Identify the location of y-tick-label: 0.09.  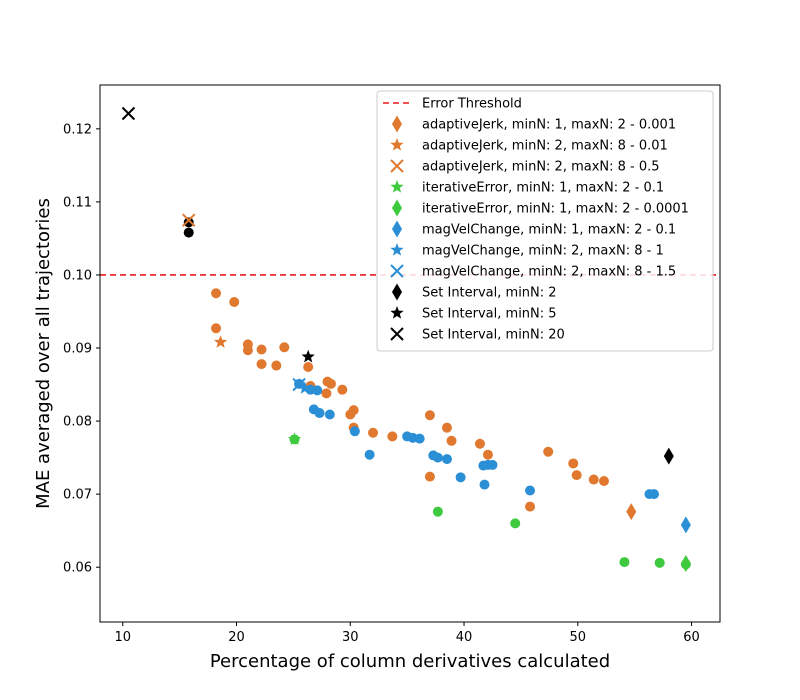
(77, 349).